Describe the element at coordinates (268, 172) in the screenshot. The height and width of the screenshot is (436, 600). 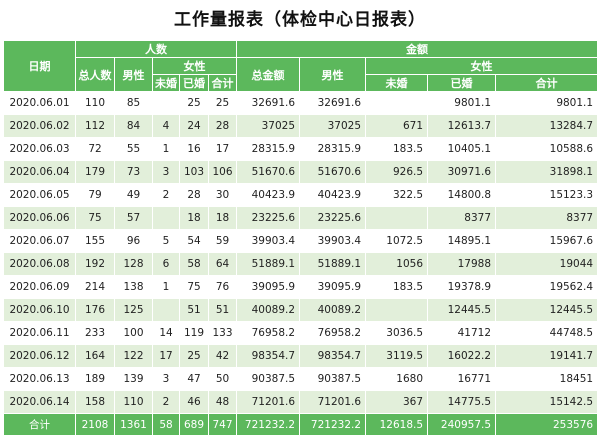
I see `cell-amount-total: 51670.6` at that location.